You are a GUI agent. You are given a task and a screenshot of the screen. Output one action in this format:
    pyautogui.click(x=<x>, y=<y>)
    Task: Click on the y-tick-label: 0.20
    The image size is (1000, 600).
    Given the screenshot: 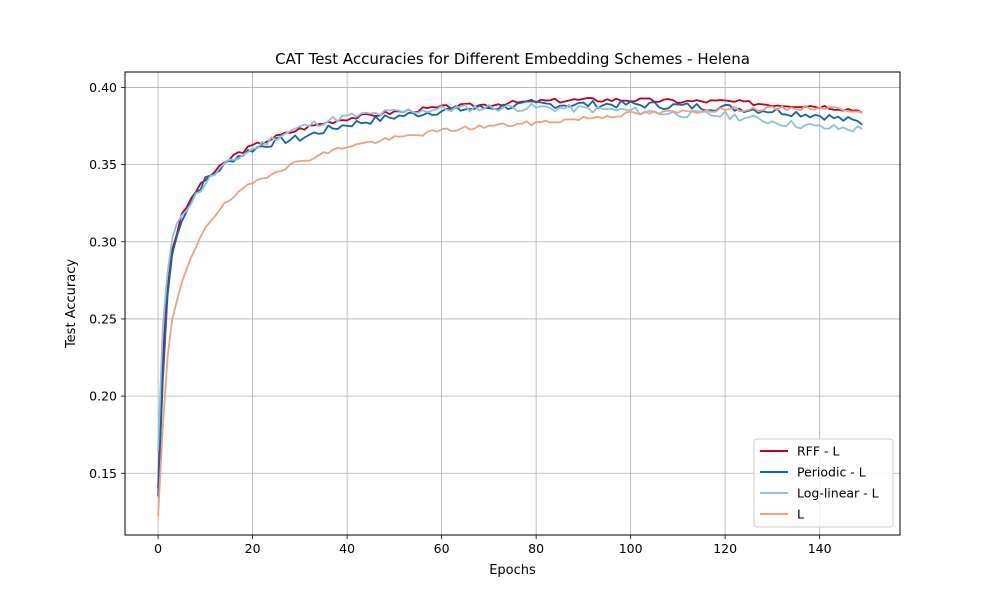 What is the action you would take?
    pyautogui.click(x=103, y=396)
    